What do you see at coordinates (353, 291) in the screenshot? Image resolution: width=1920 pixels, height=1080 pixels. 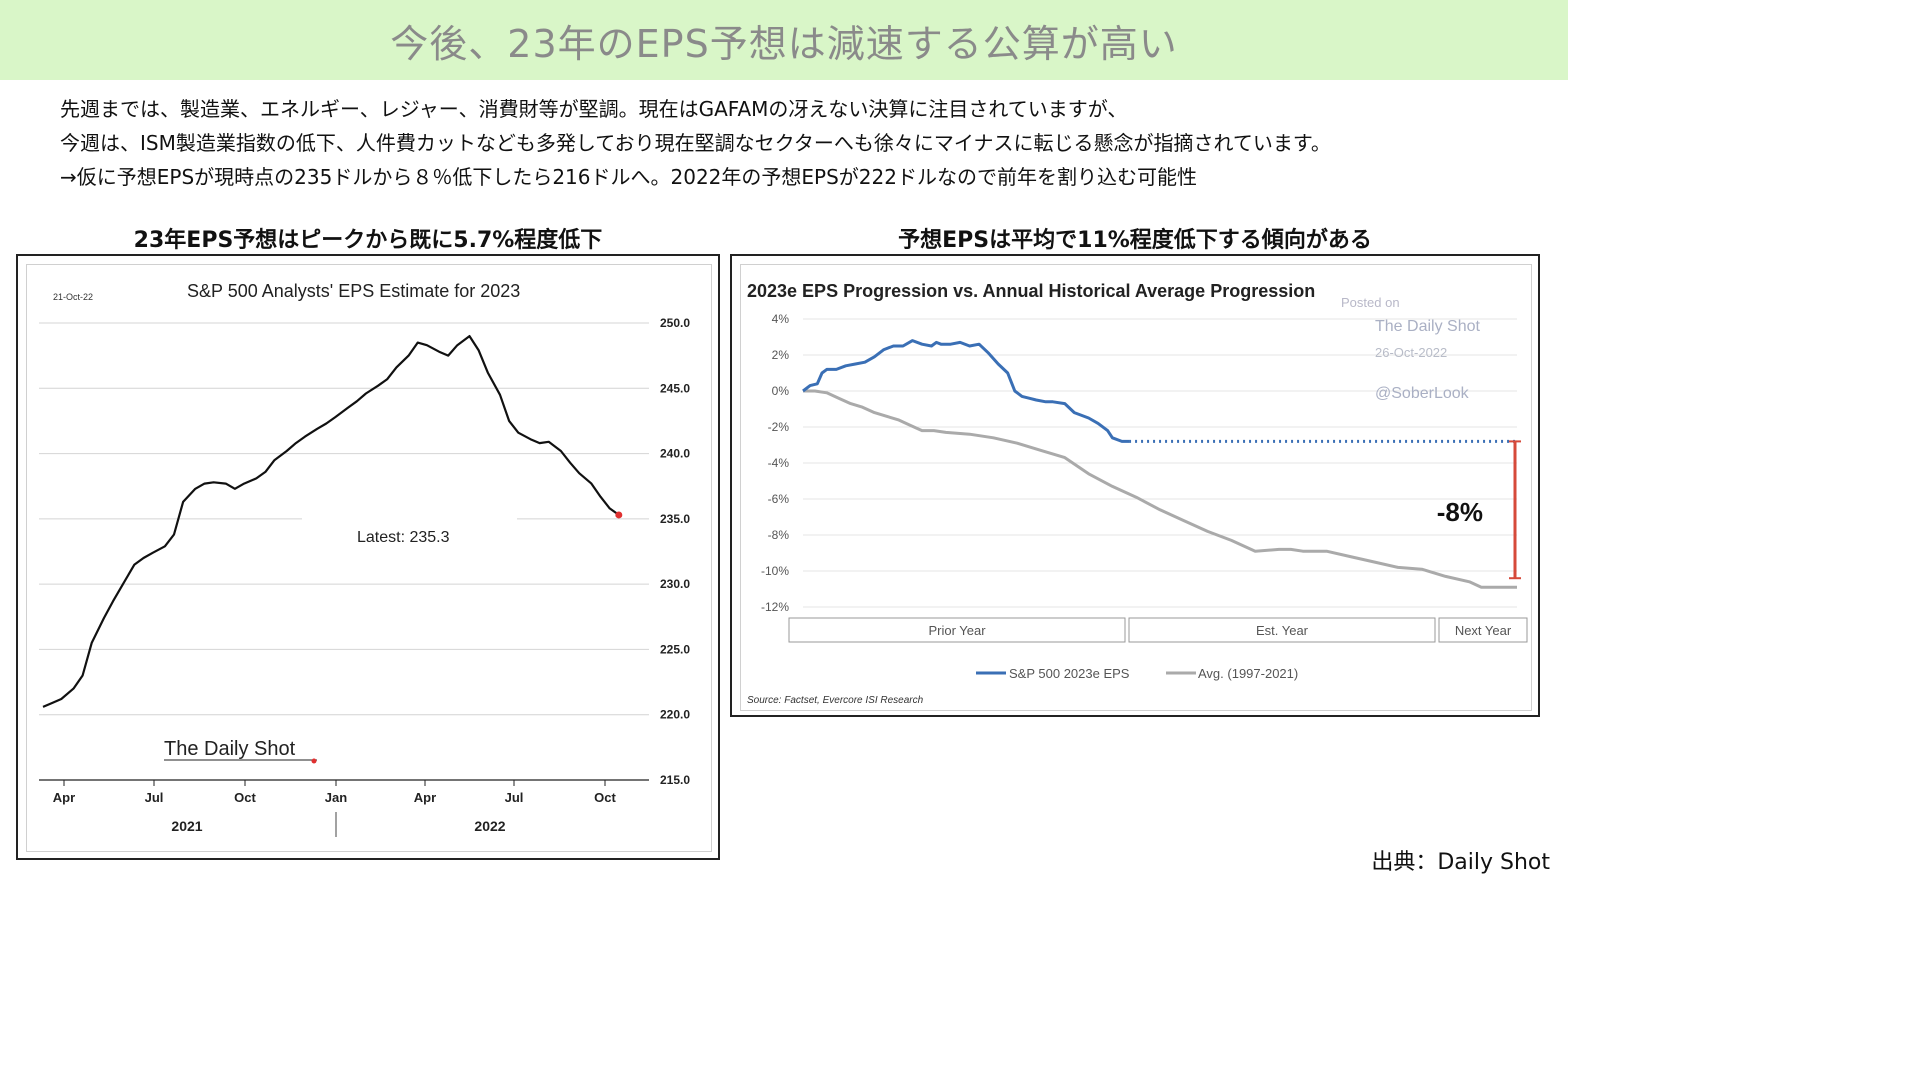 I see `chart-title: S&P 500 Analysts' EPS Estimate for 2023` at bounding box center [353, 291].